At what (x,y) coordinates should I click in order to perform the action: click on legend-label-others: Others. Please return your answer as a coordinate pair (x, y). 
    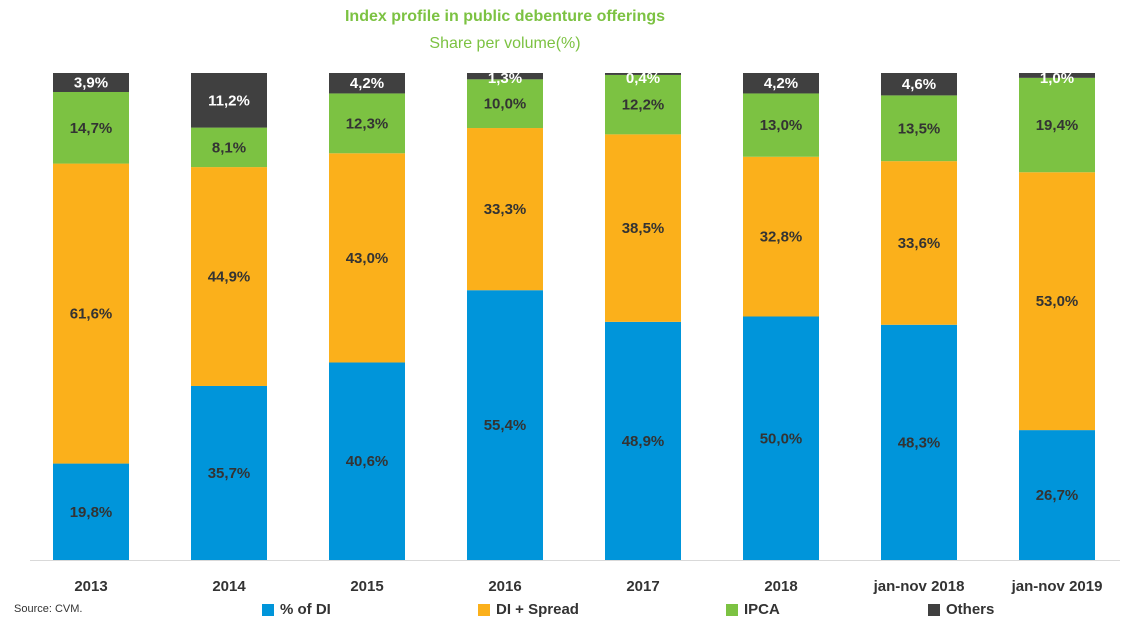
    Looking at the image, I should click on (970, 609).